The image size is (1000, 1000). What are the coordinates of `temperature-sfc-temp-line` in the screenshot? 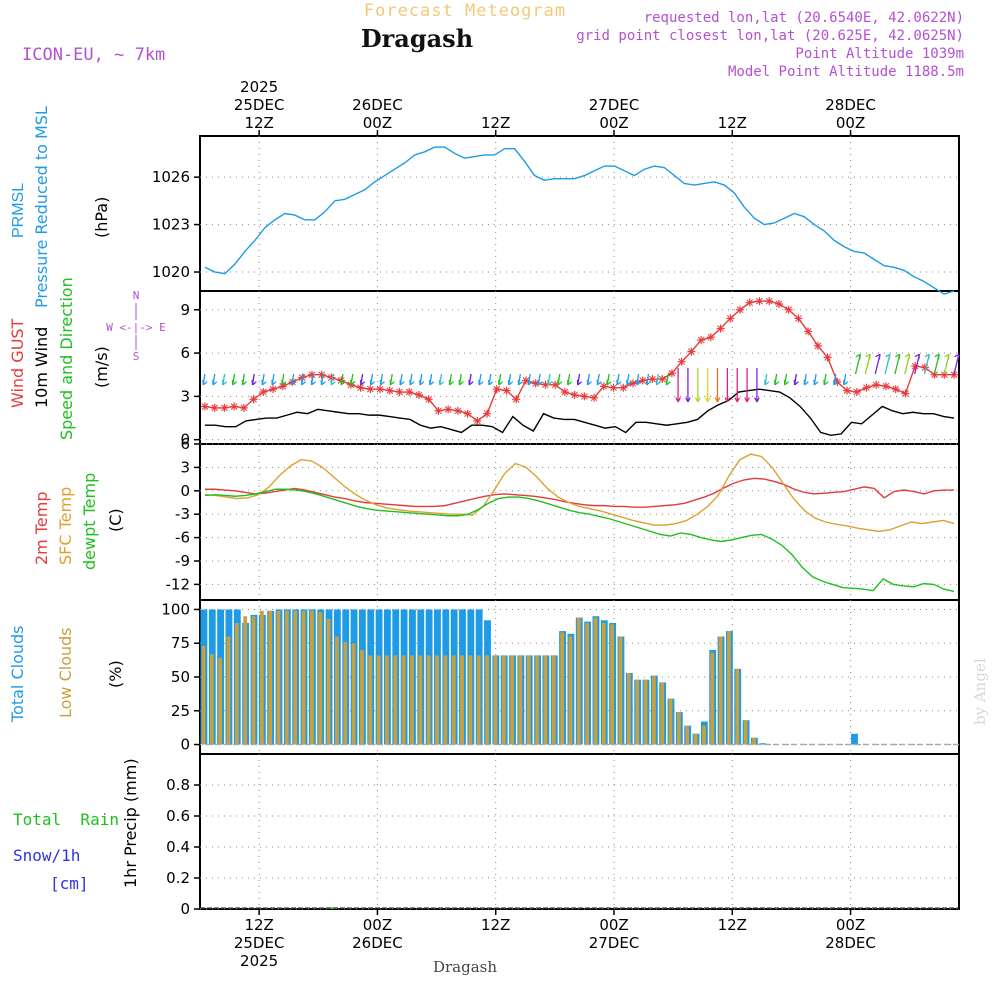 It's located at (579, 493).